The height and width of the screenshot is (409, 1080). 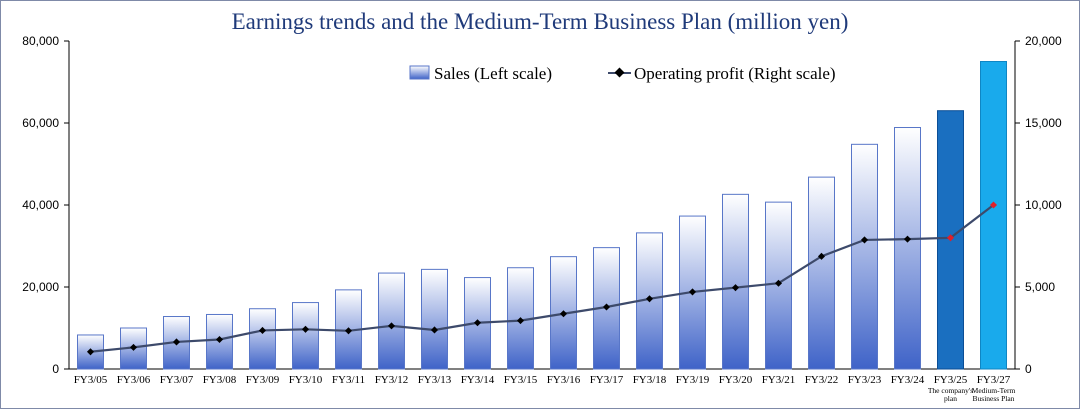 What do you see at coordinates (392, 380) in the screenshot?
I see `x-tick-label: FY3/12` at bounding box center [392, 380].